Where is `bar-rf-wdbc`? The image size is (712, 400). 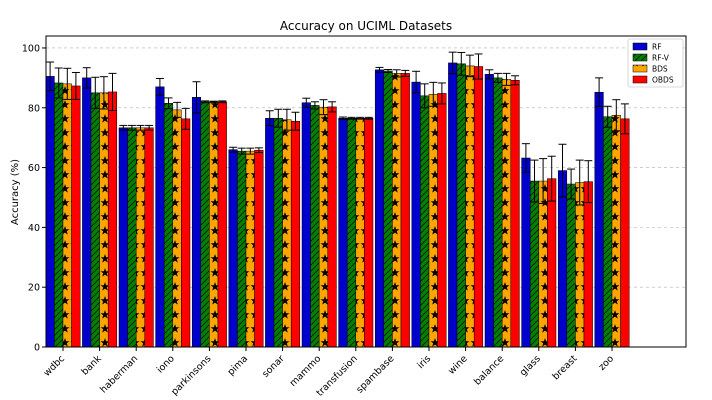 bar-rf-wdbc is located at coordinates (50, 212).